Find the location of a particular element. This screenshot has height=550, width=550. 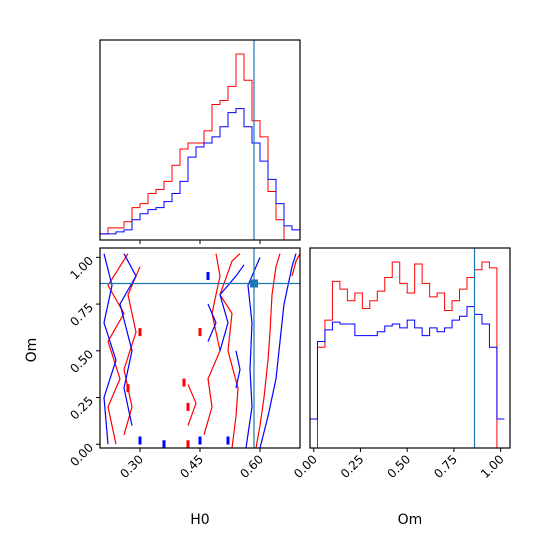

h0-histogram-panel is located at coordinates (200, 141).